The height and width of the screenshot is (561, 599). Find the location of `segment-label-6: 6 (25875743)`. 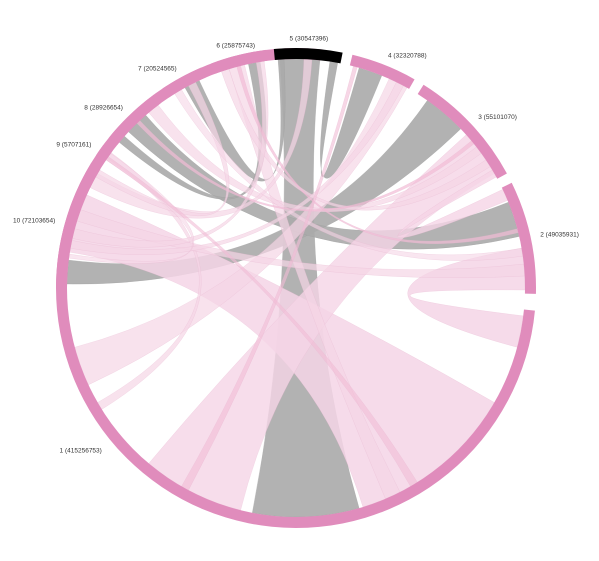

segment-label-6: 6 (25875743) is located at coordinates (235, 45).